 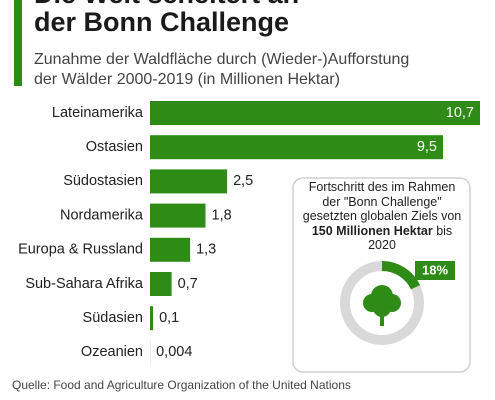 I want to click on accent-bar, so click(x=18, y=43).